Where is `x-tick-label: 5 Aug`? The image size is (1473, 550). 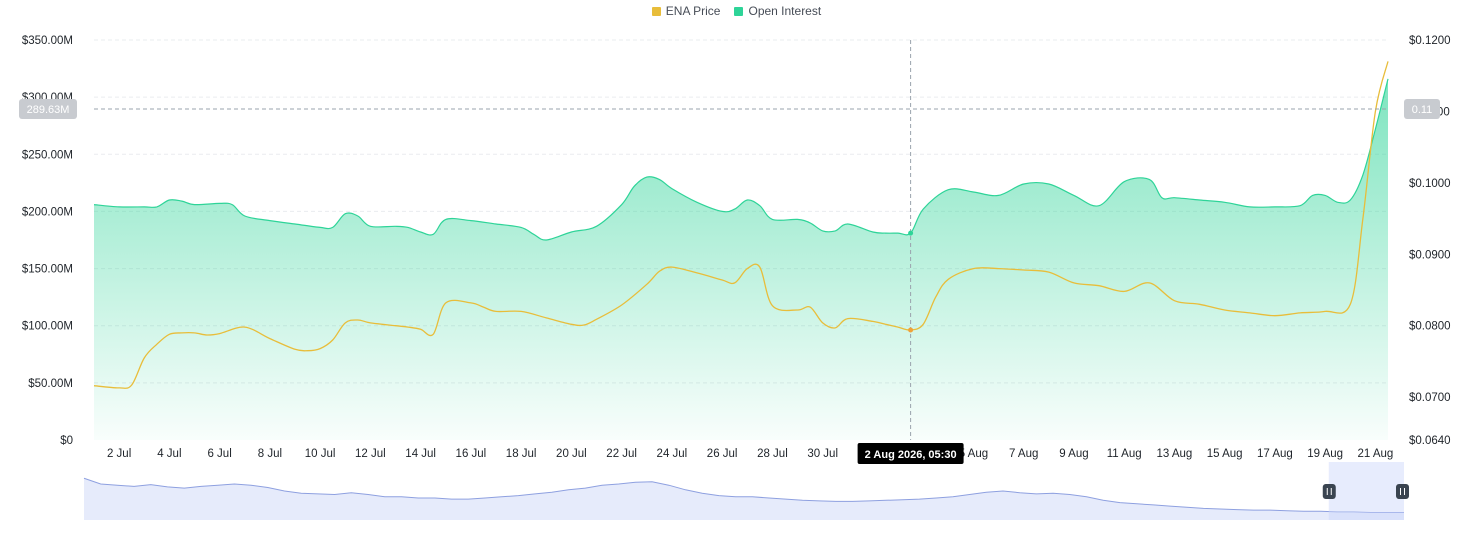 x-tick-label: 5 Aug is located at coordinates (973, 454).